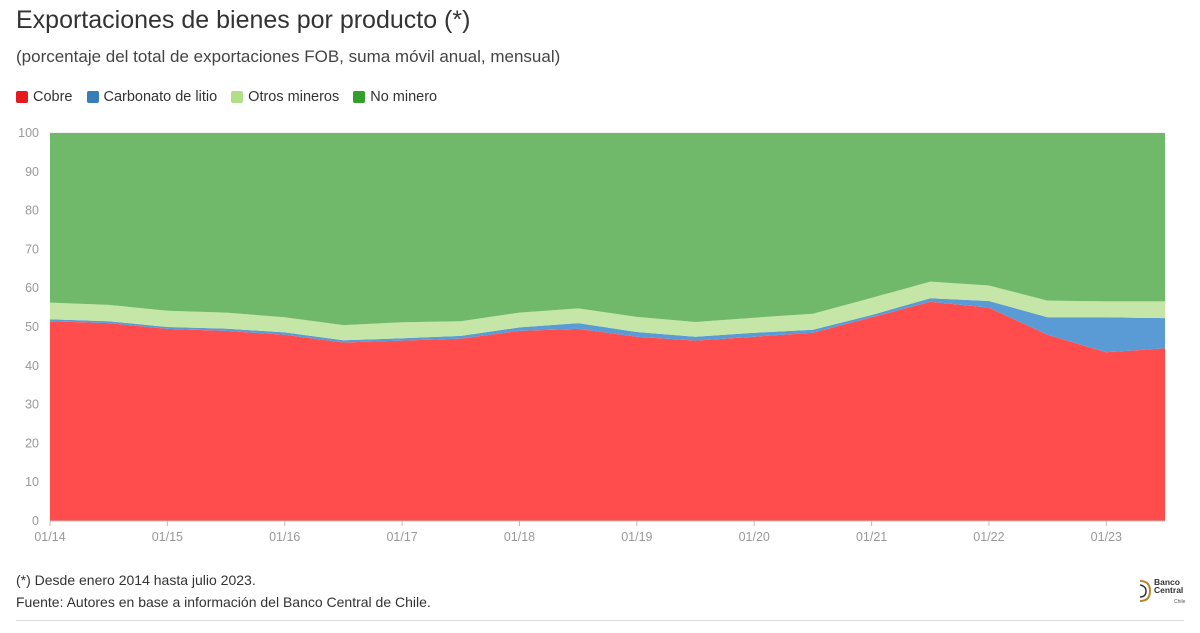  What do you see at coordinates (167, 537) in the screenshot?
I see `x-tick-label: 01/15` at bounding box center [167, 537].